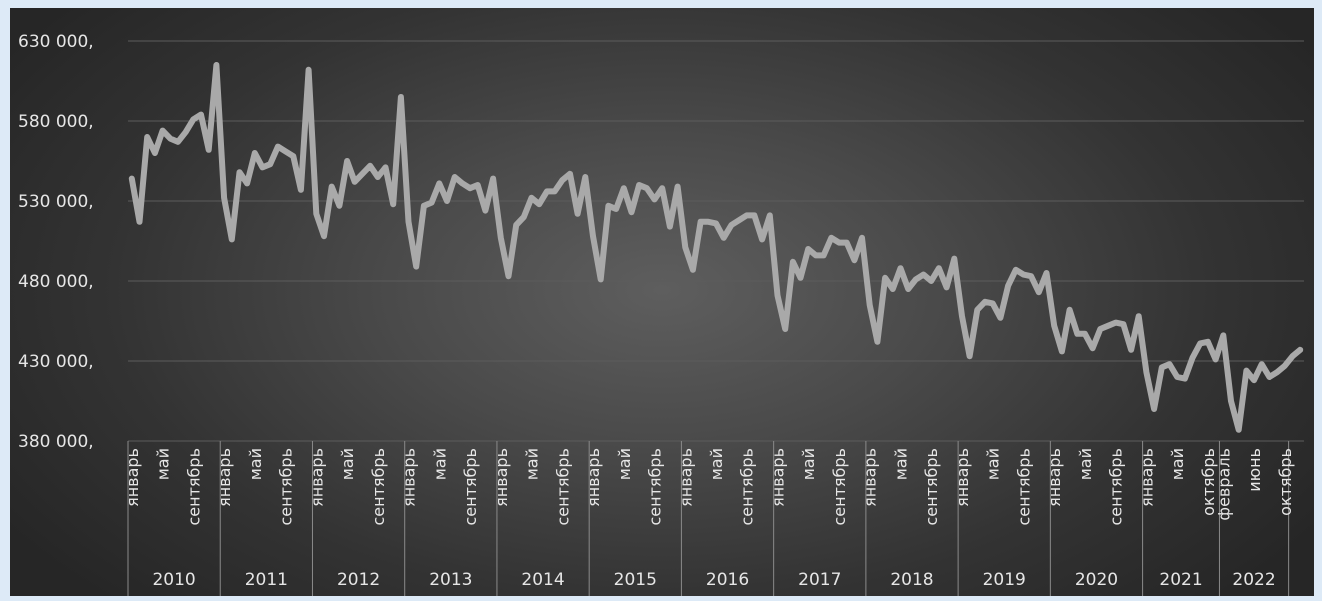  Describe the element at coordinates (56, 282) in the screenshot. I see `y-tick-label: 480 000,` at that location.